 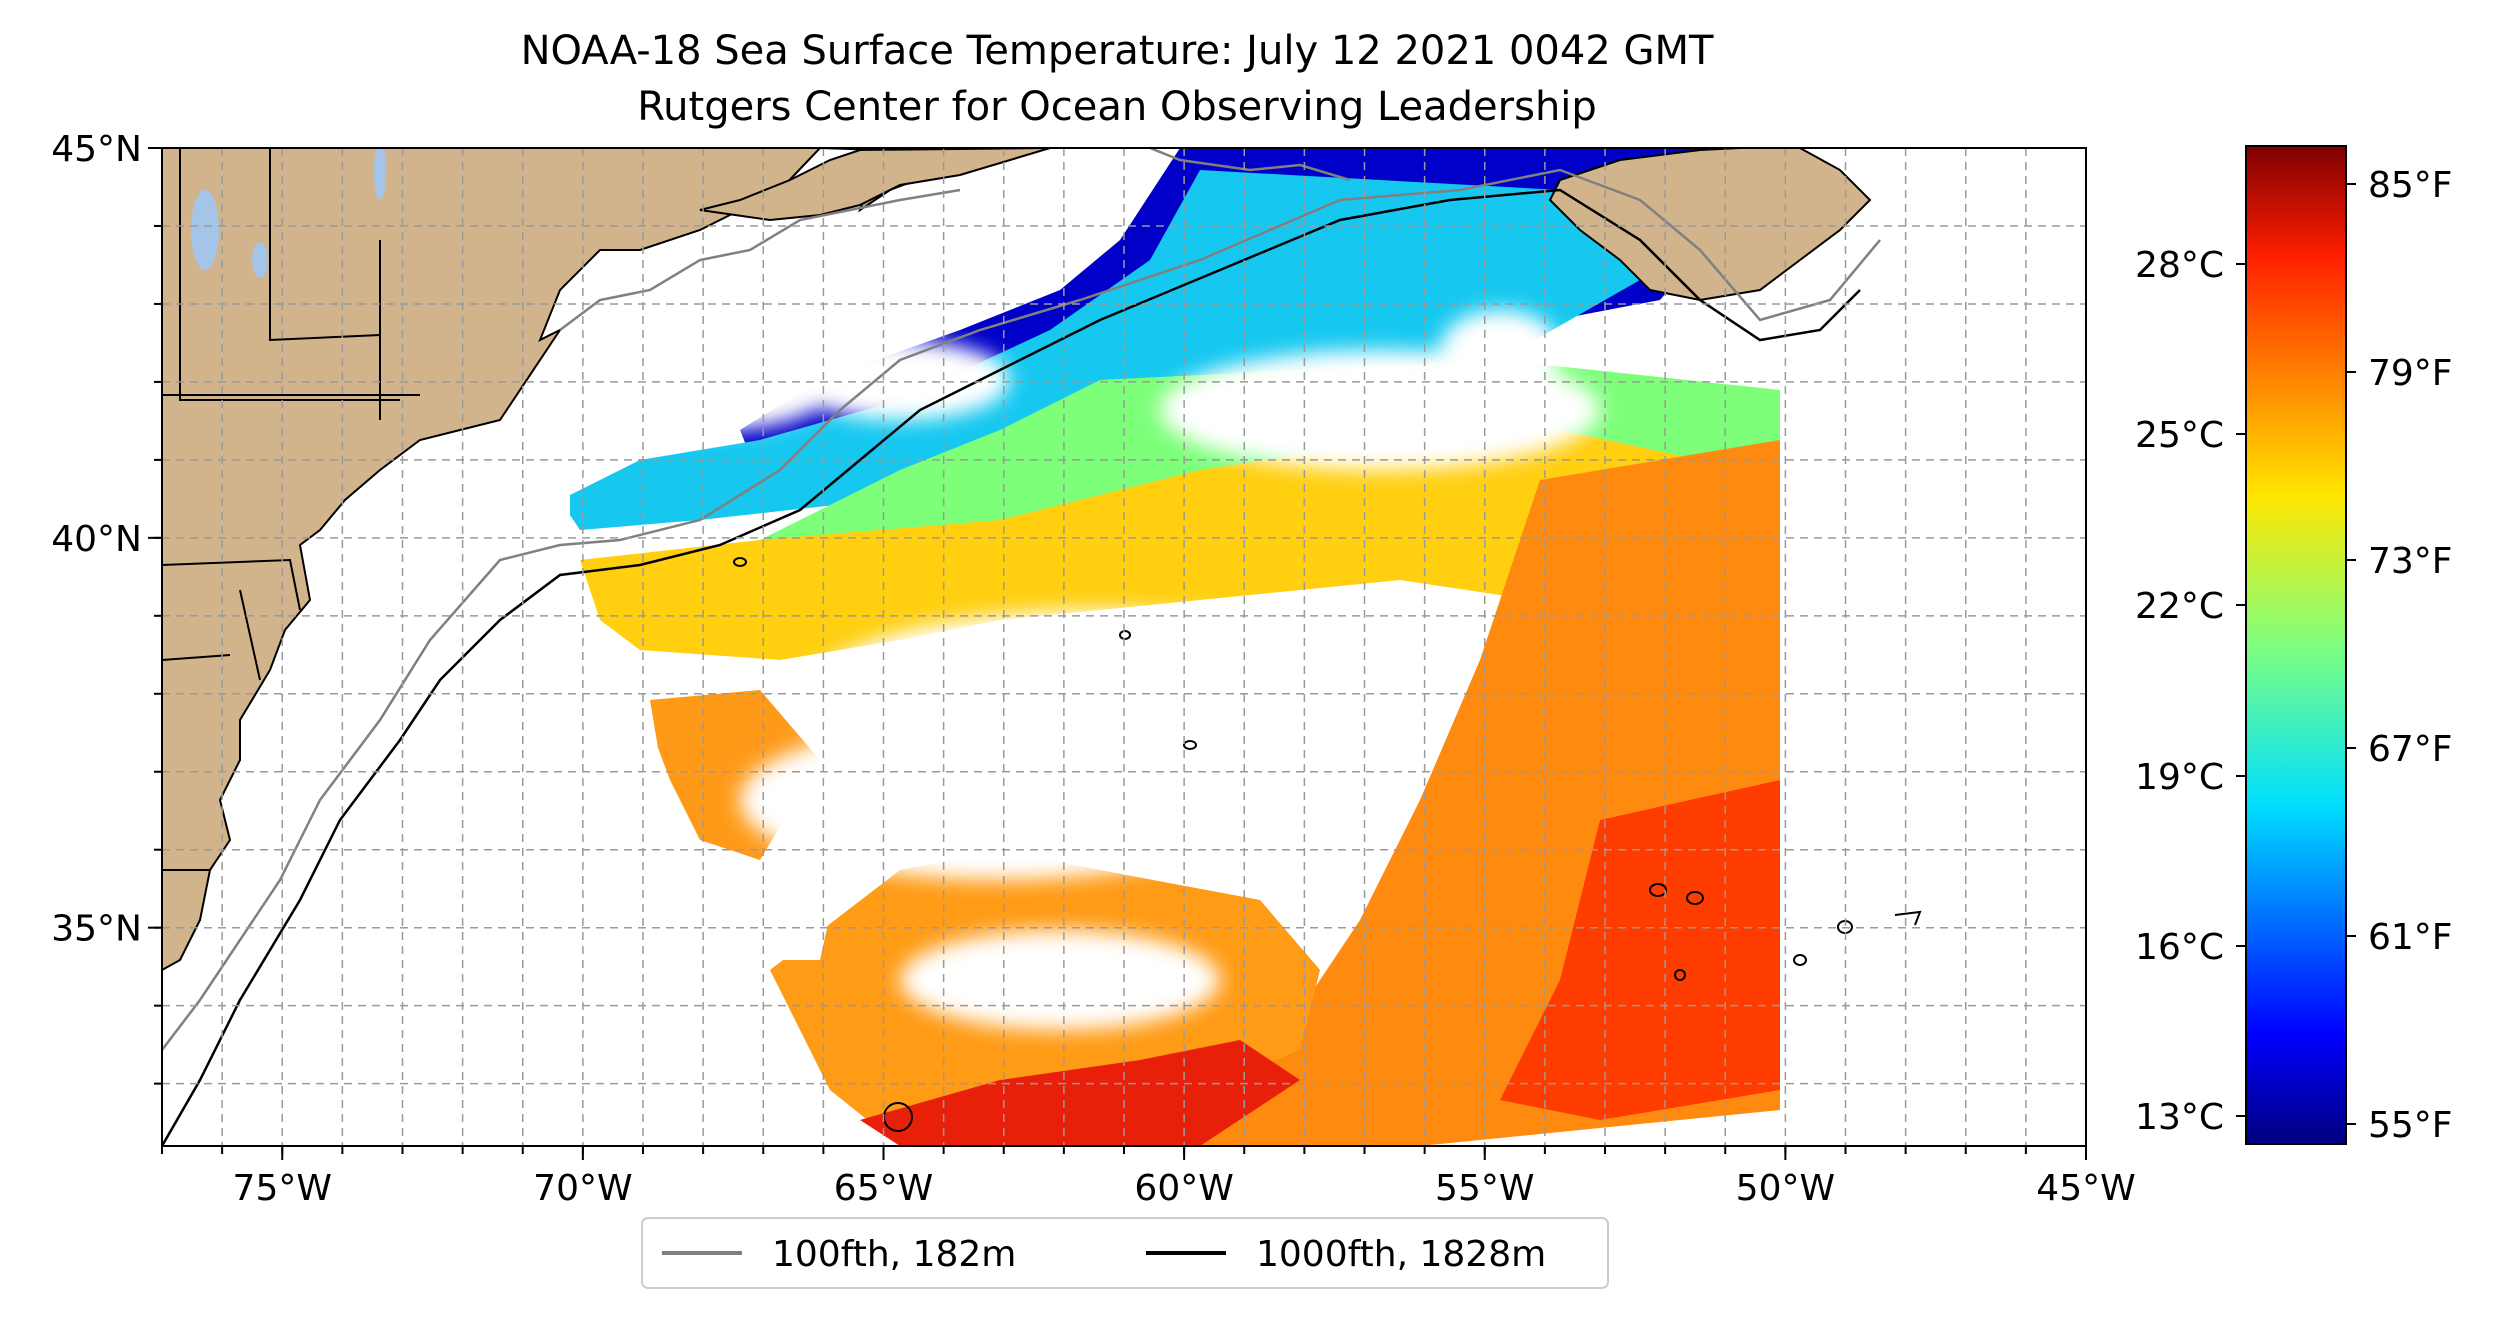 I want to click on swath-edge-east, so click(x=1935, y=647).